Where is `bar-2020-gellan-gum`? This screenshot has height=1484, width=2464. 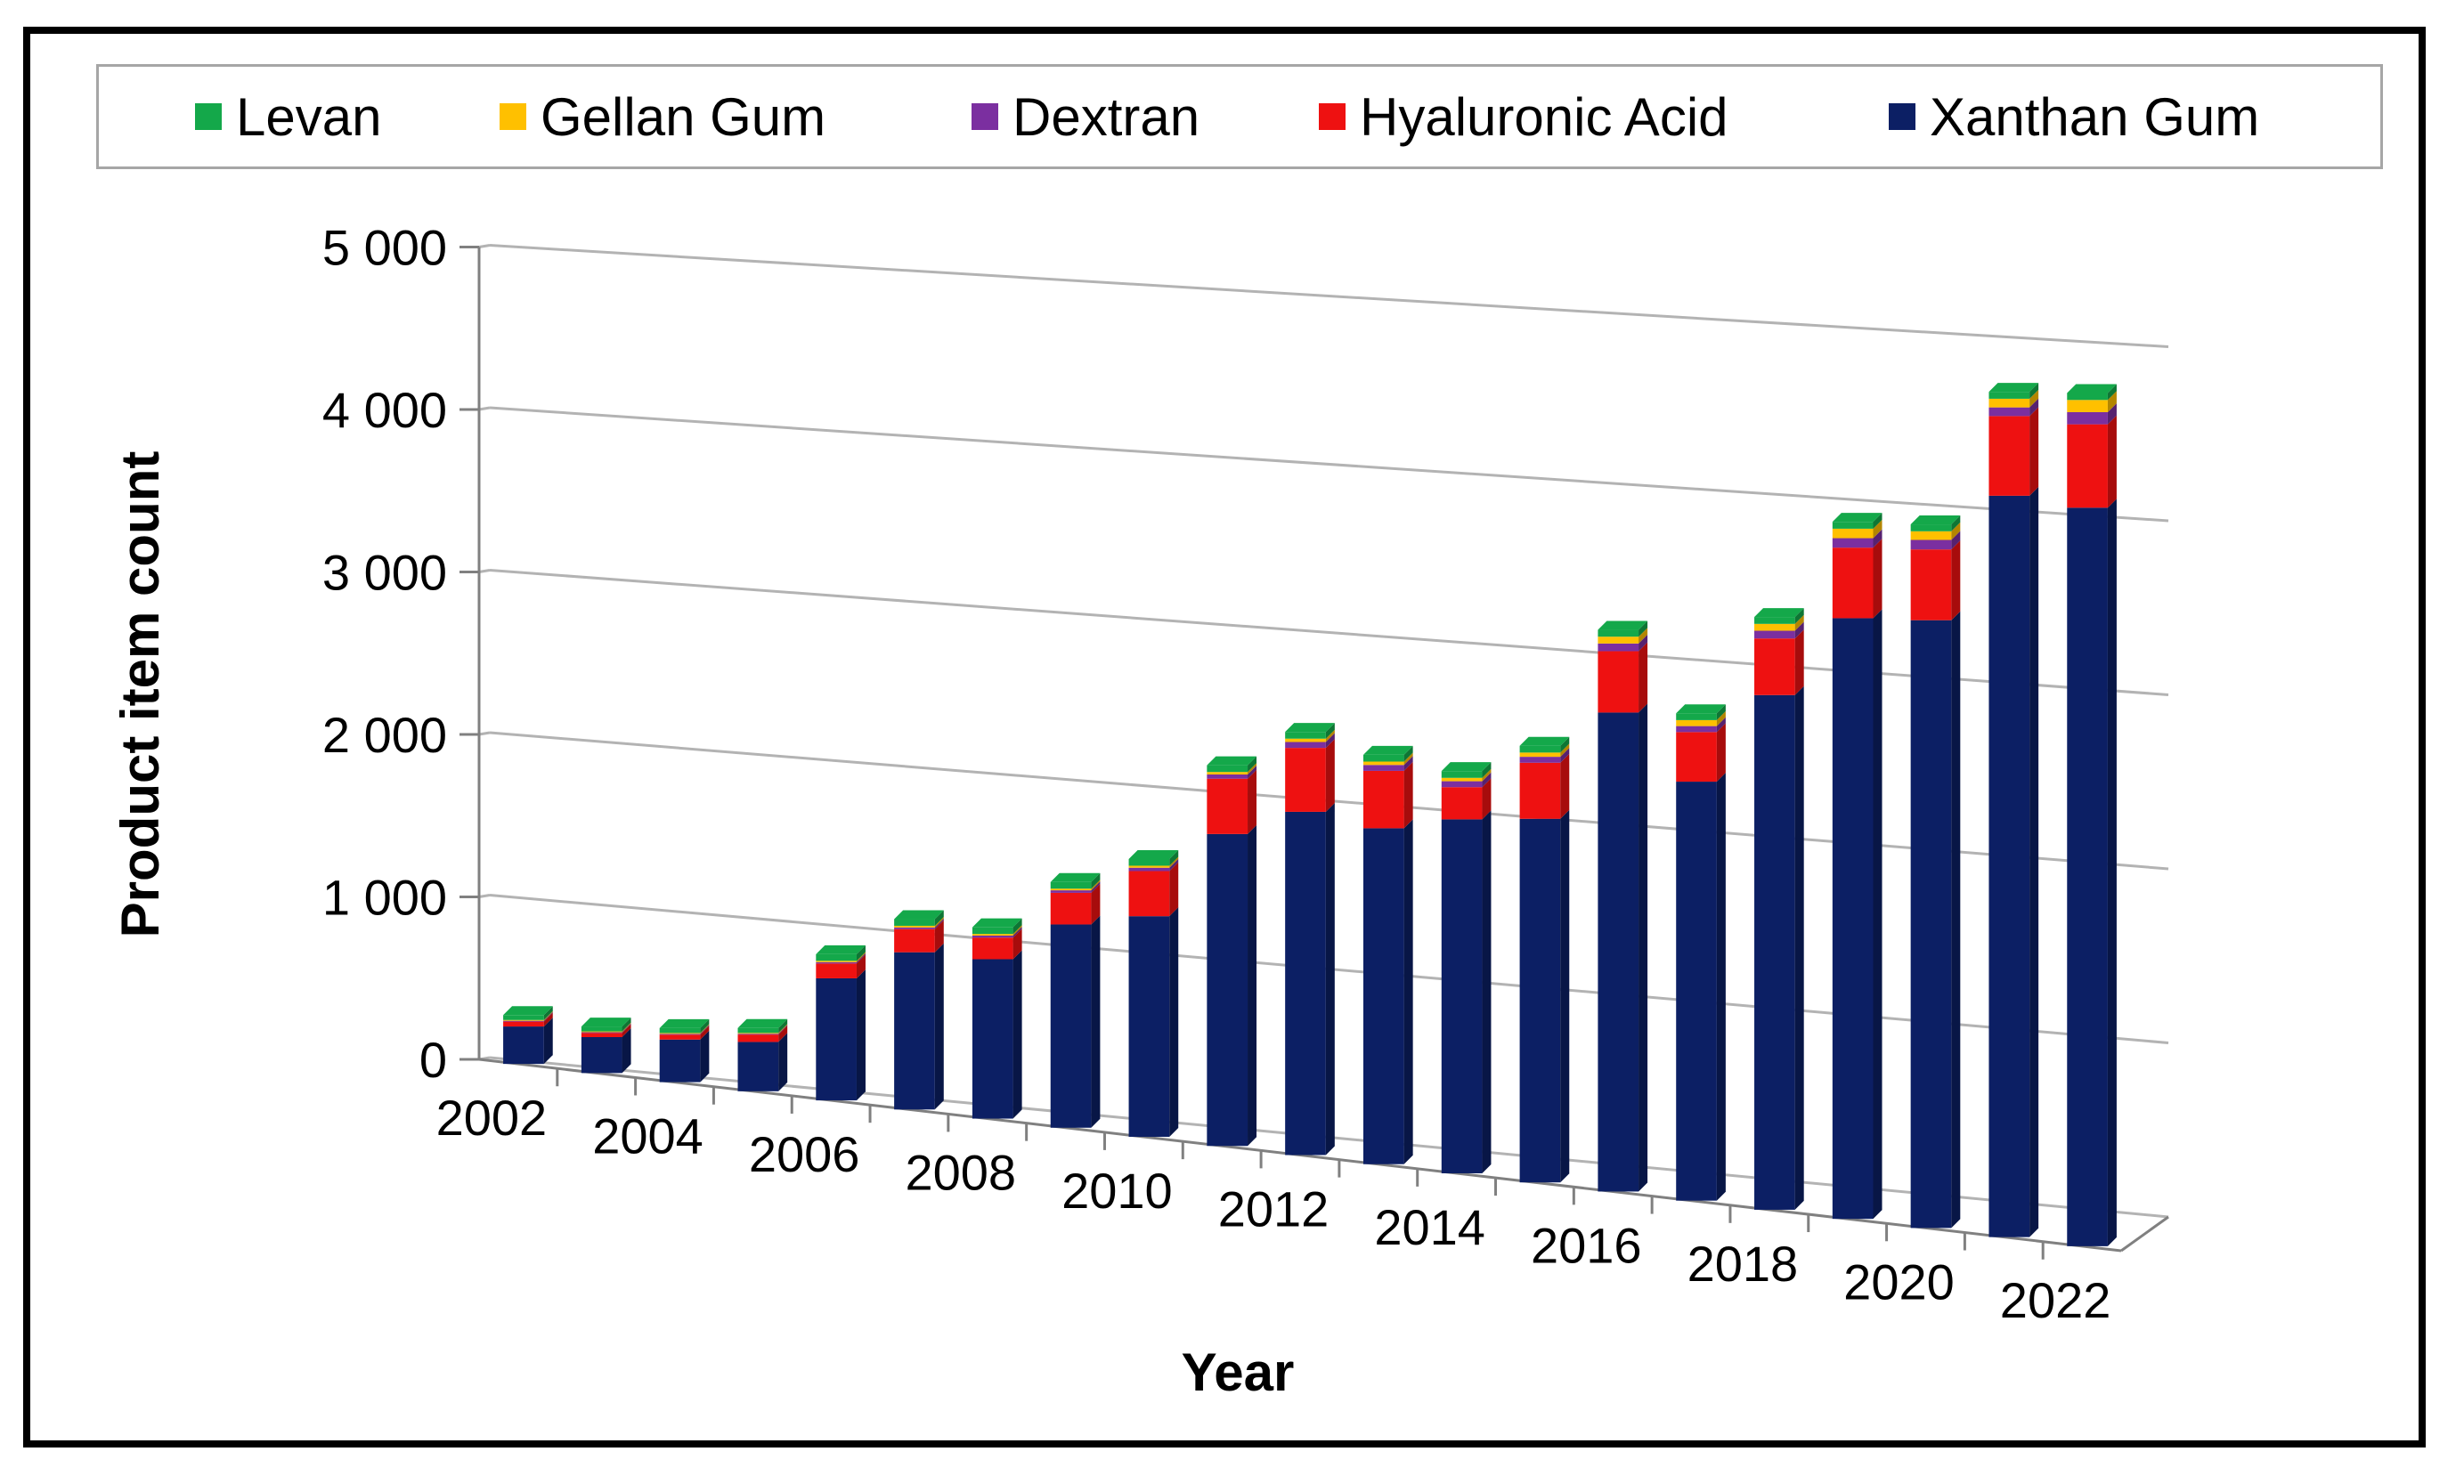
bar-2020-gellan-gum is located at coordinates (1931, 535).